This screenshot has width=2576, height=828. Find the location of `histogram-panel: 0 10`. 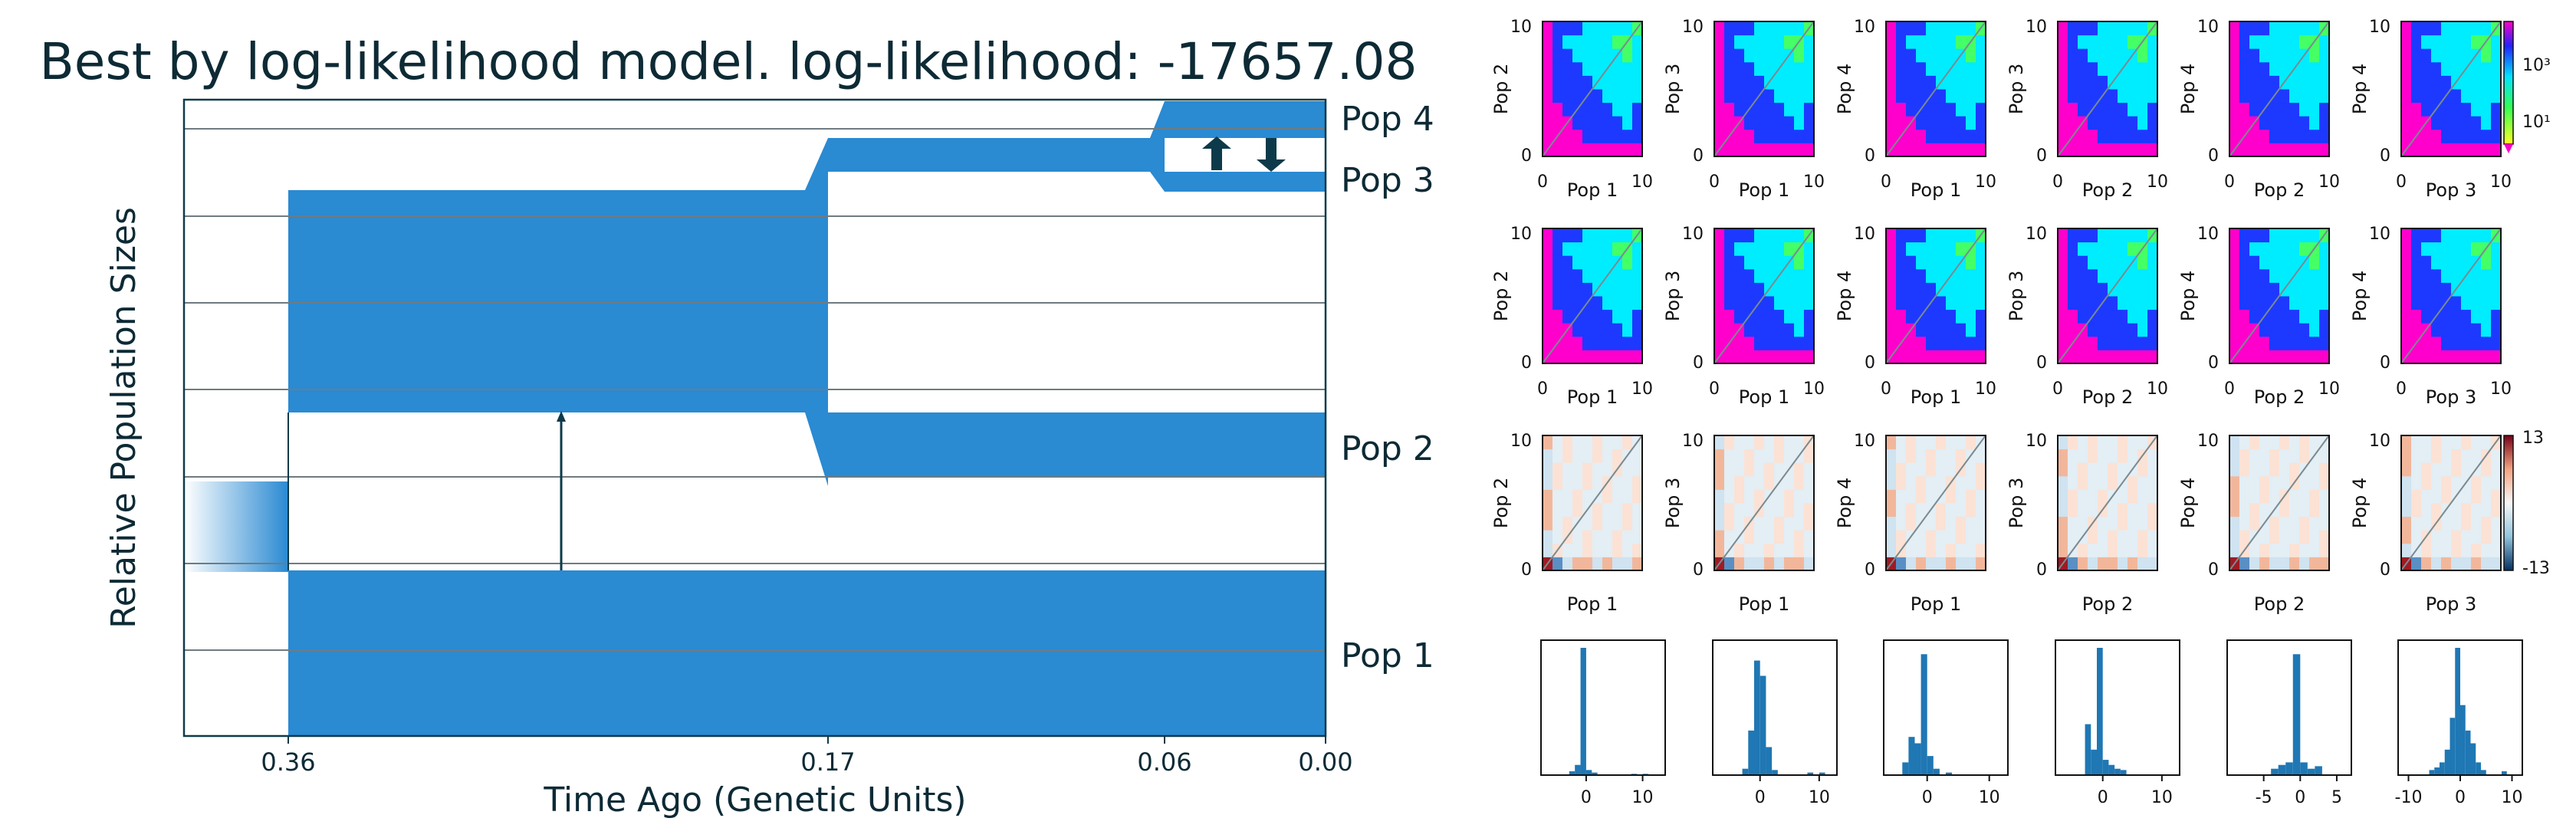

histogram-panel: 0 10 is located at coordinates (2117, 723).